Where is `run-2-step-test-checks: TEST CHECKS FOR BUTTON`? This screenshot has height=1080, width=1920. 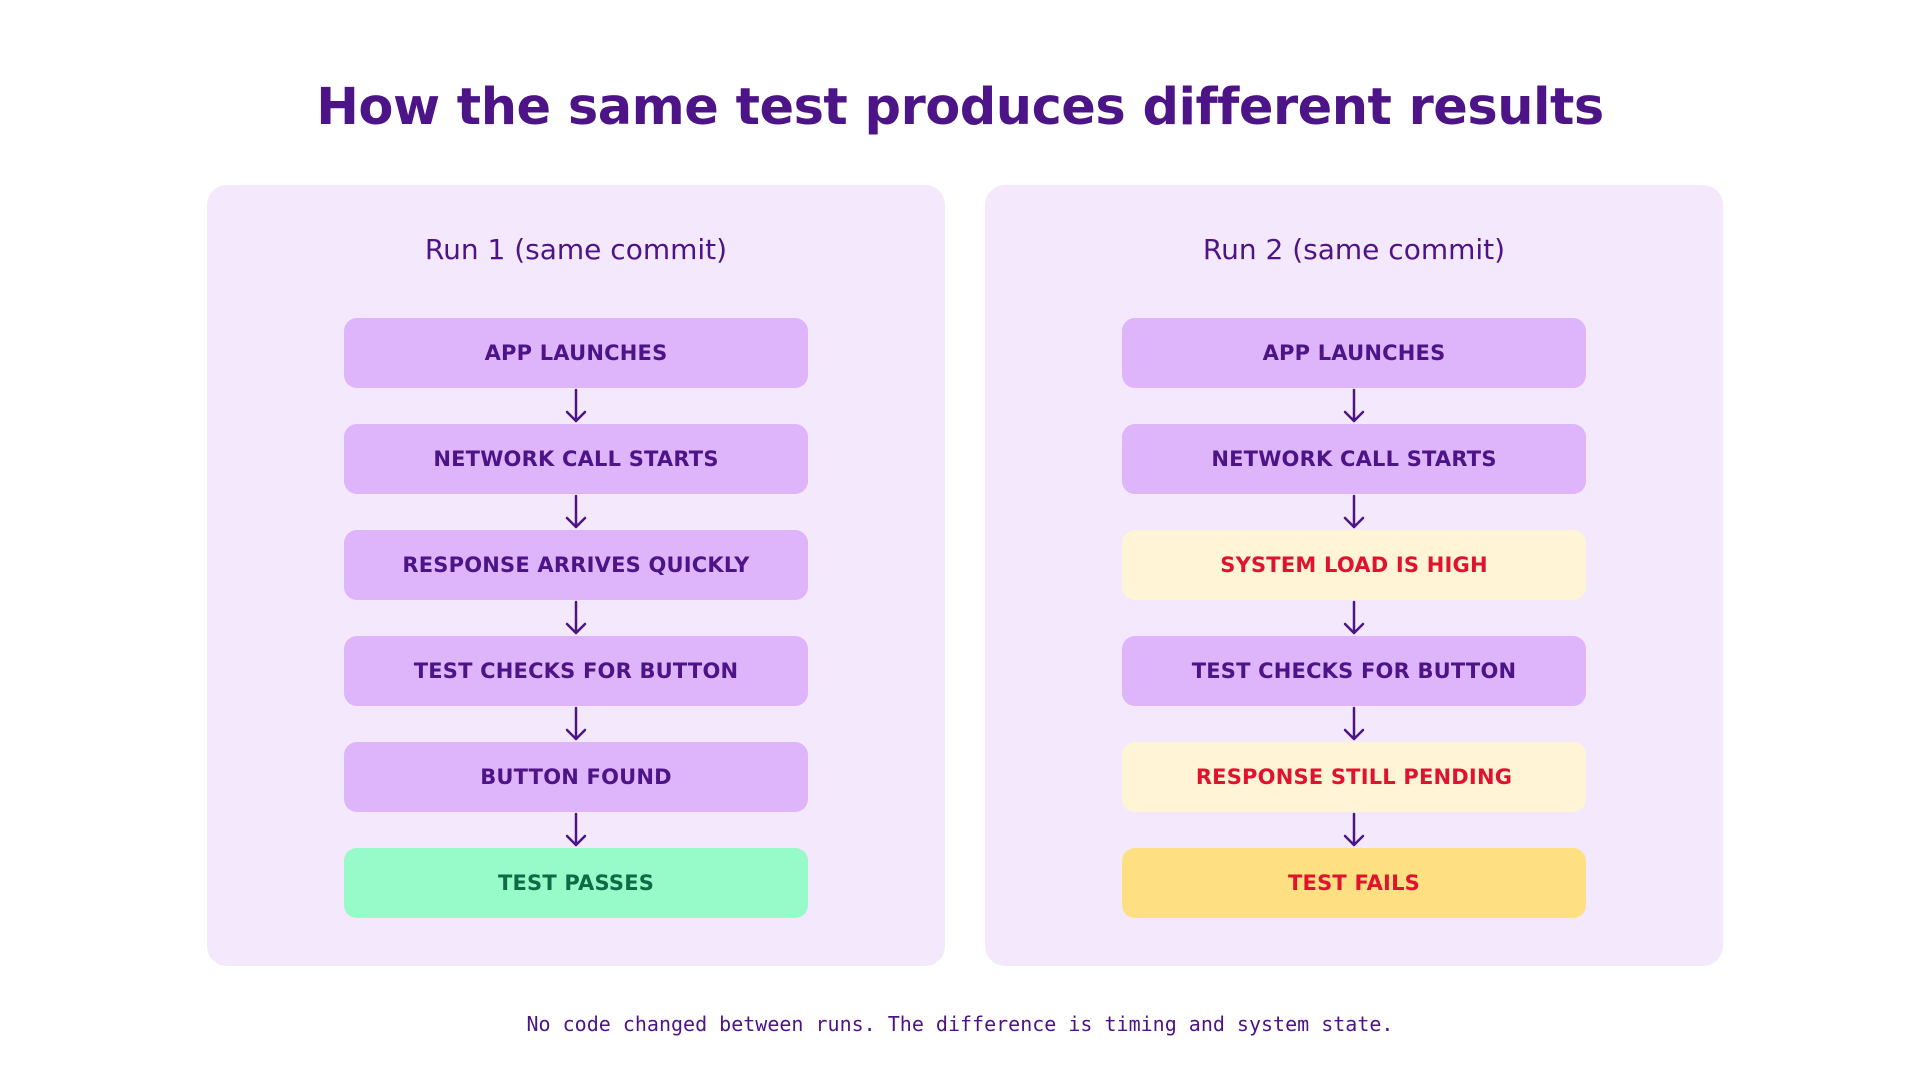 run-2-step-test-checks: TEST CHECKS FOR BUTTON is located at coordinates (1354, 671).